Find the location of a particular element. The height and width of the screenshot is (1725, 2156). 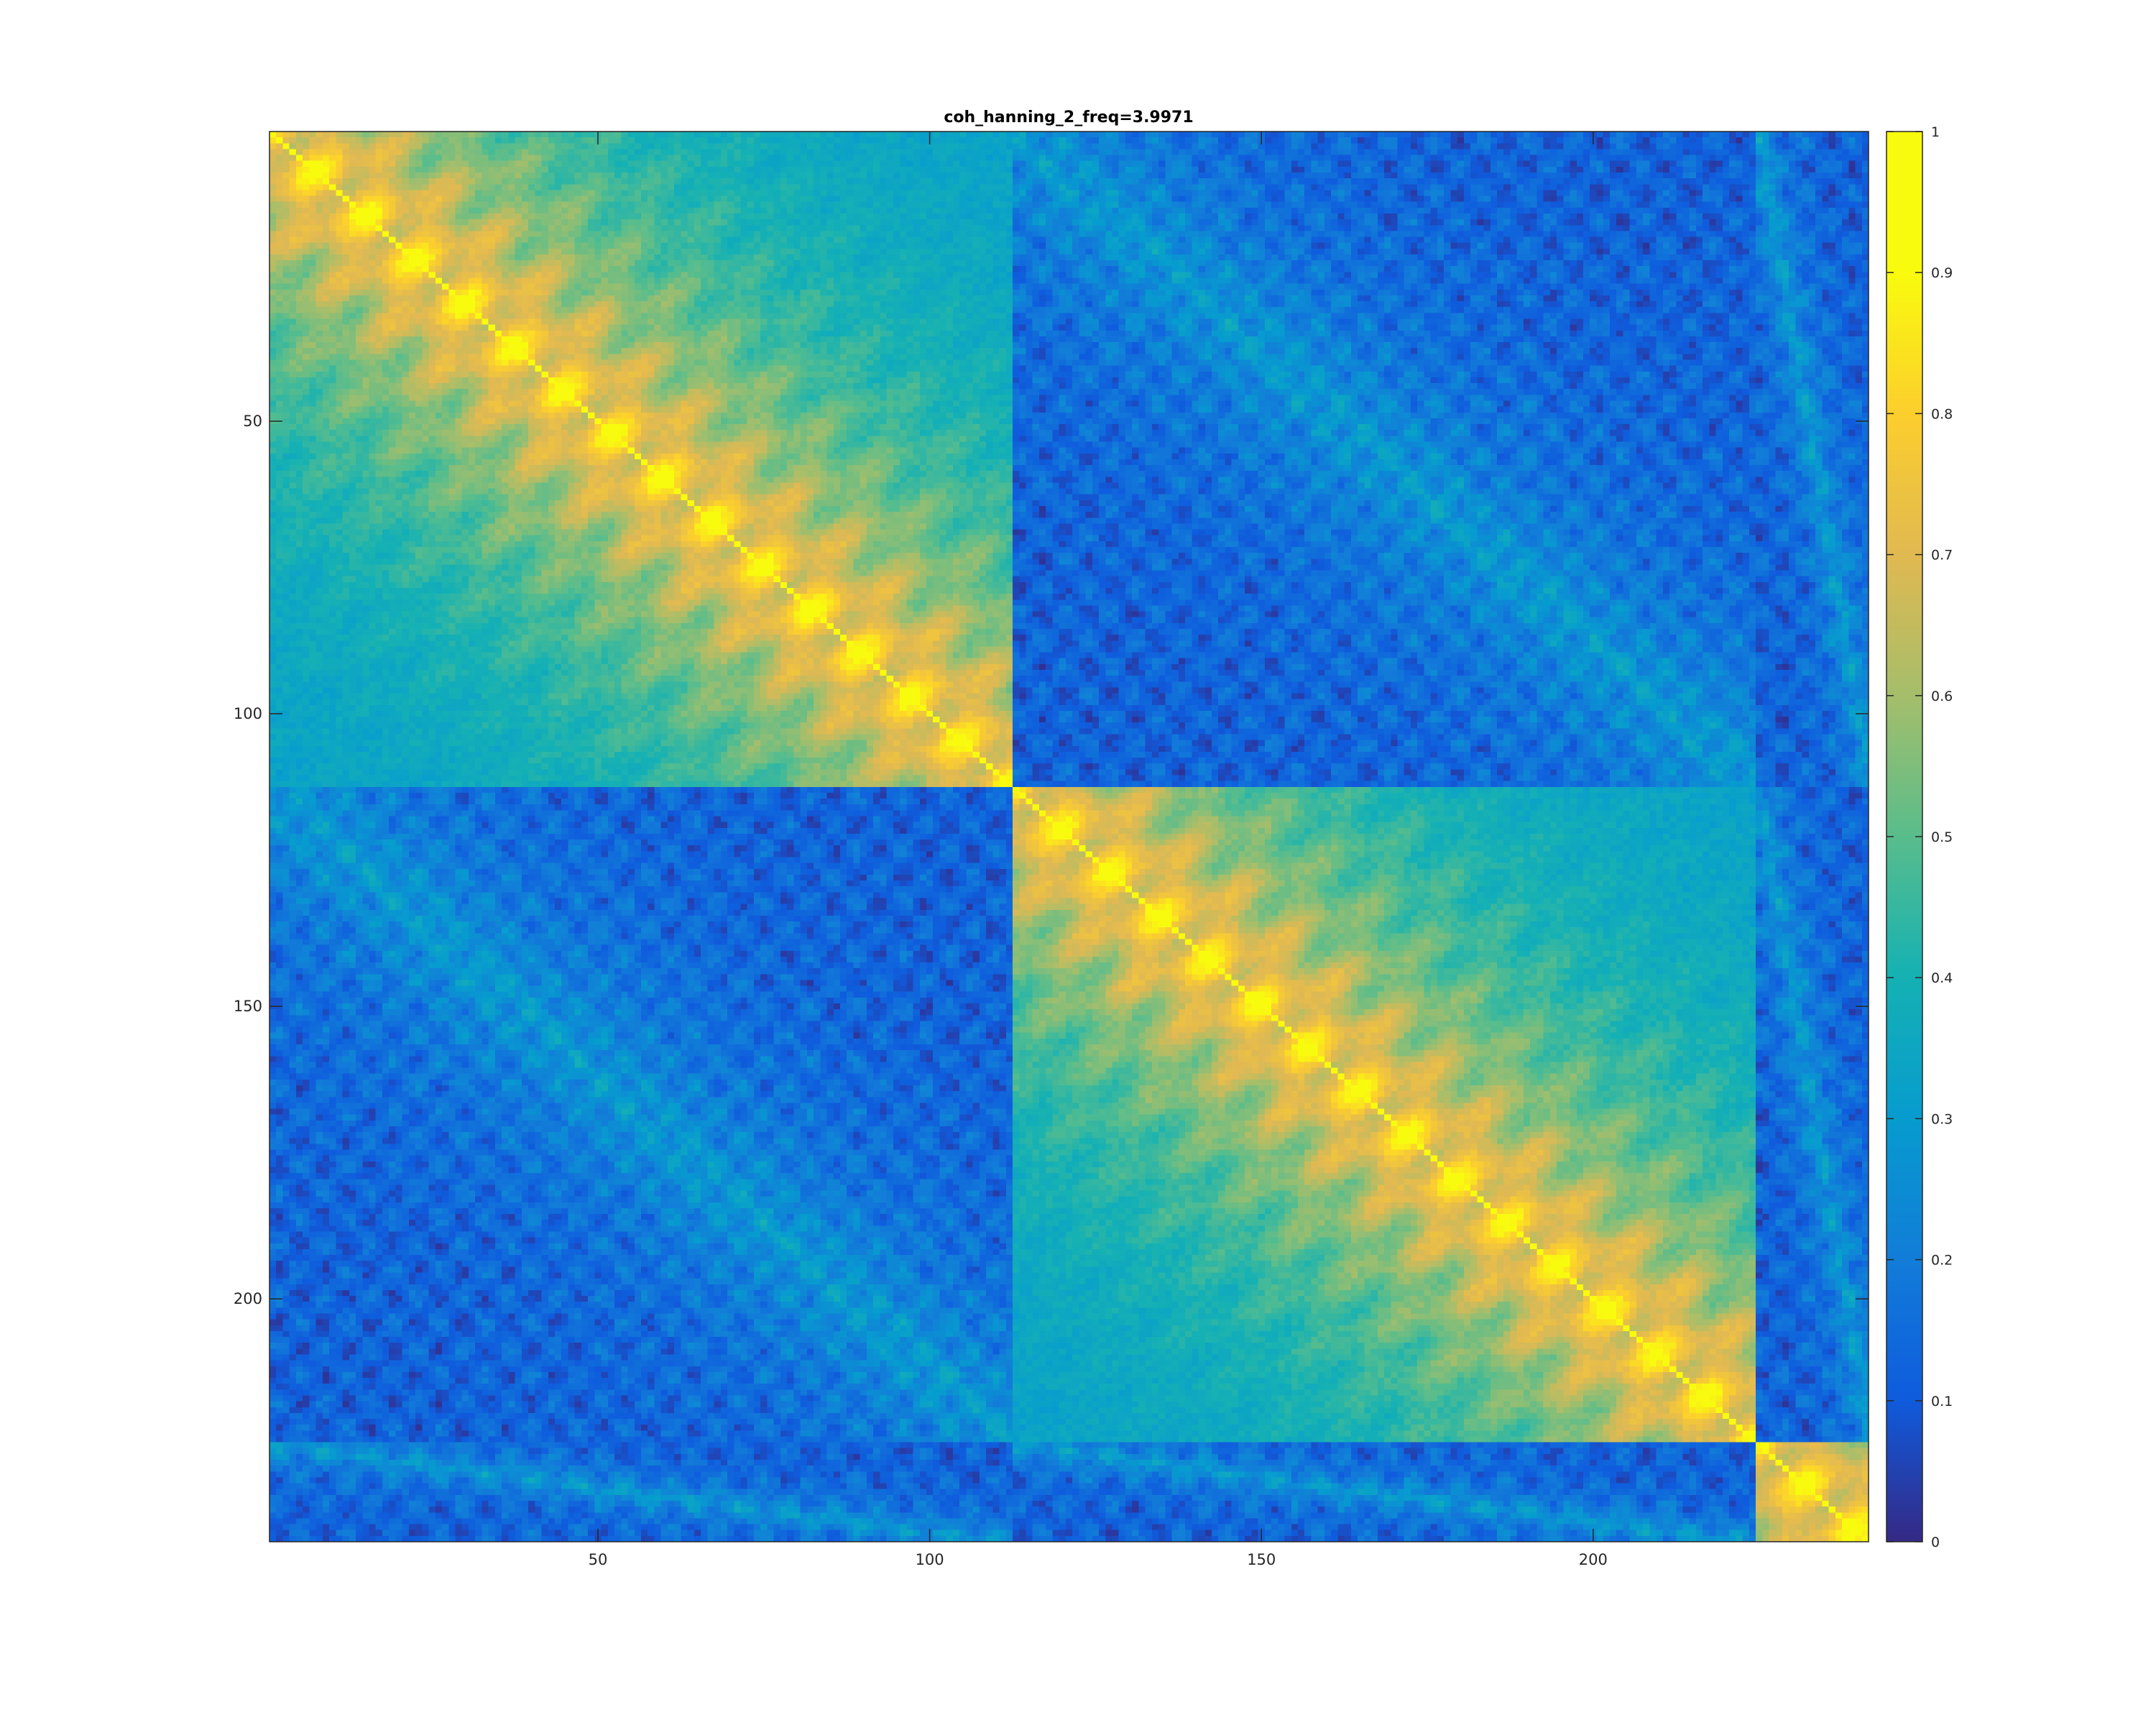

colorbar-tick-label: 0.3 is located at coordinates (1942, 1119).